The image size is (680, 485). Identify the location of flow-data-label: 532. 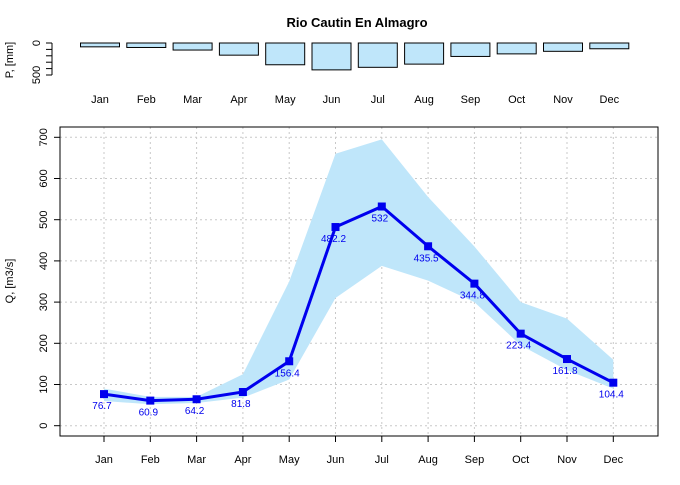
(379, 219).